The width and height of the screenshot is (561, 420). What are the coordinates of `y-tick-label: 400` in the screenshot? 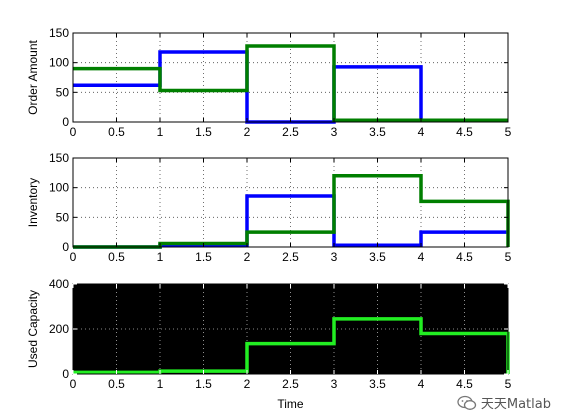 It's located at (59, 284).